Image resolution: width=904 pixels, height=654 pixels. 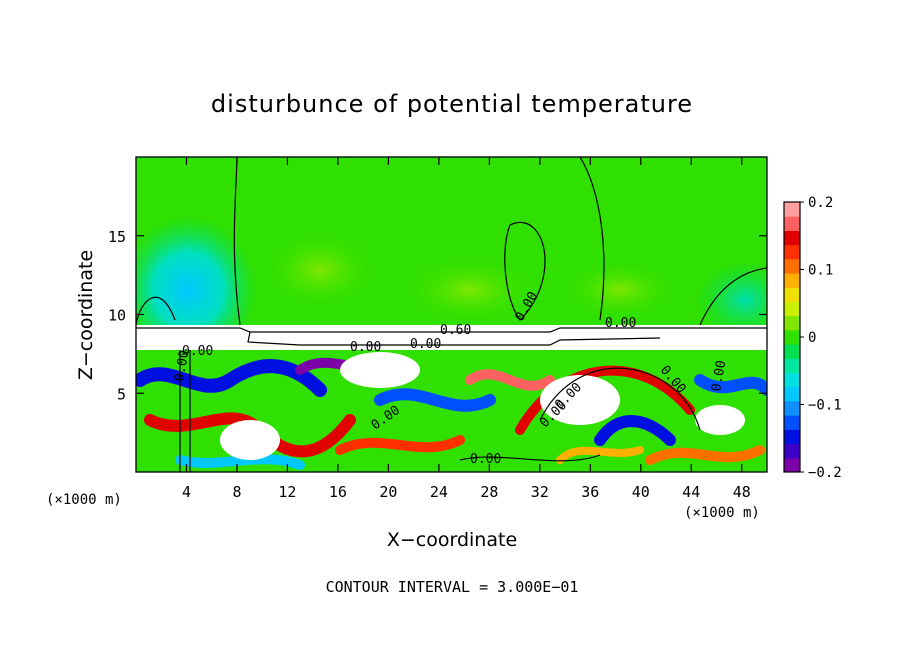 I want to click on x-tick-label: 24, so click(x=439, y=492).